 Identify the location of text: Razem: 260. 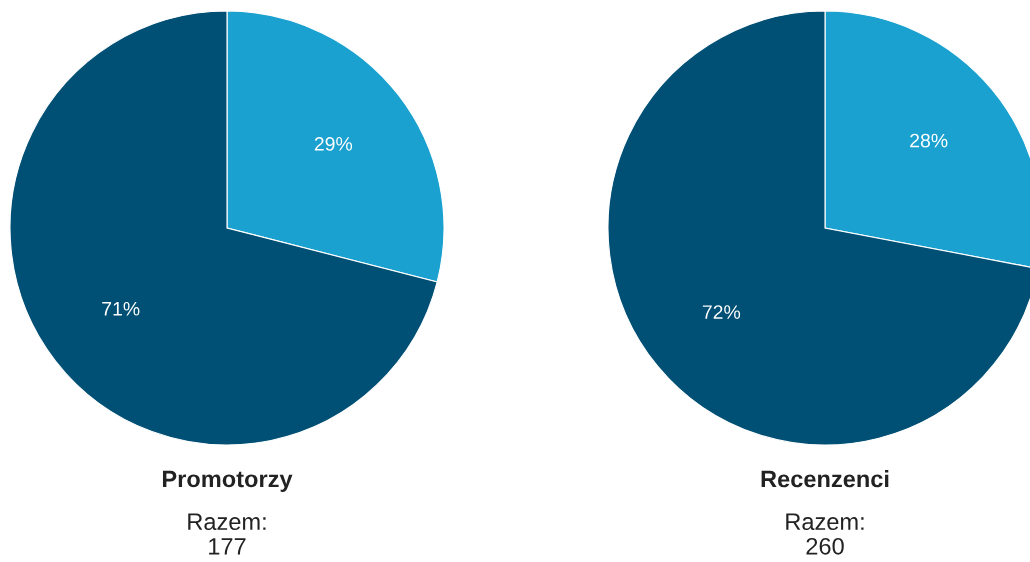
(825, 534).